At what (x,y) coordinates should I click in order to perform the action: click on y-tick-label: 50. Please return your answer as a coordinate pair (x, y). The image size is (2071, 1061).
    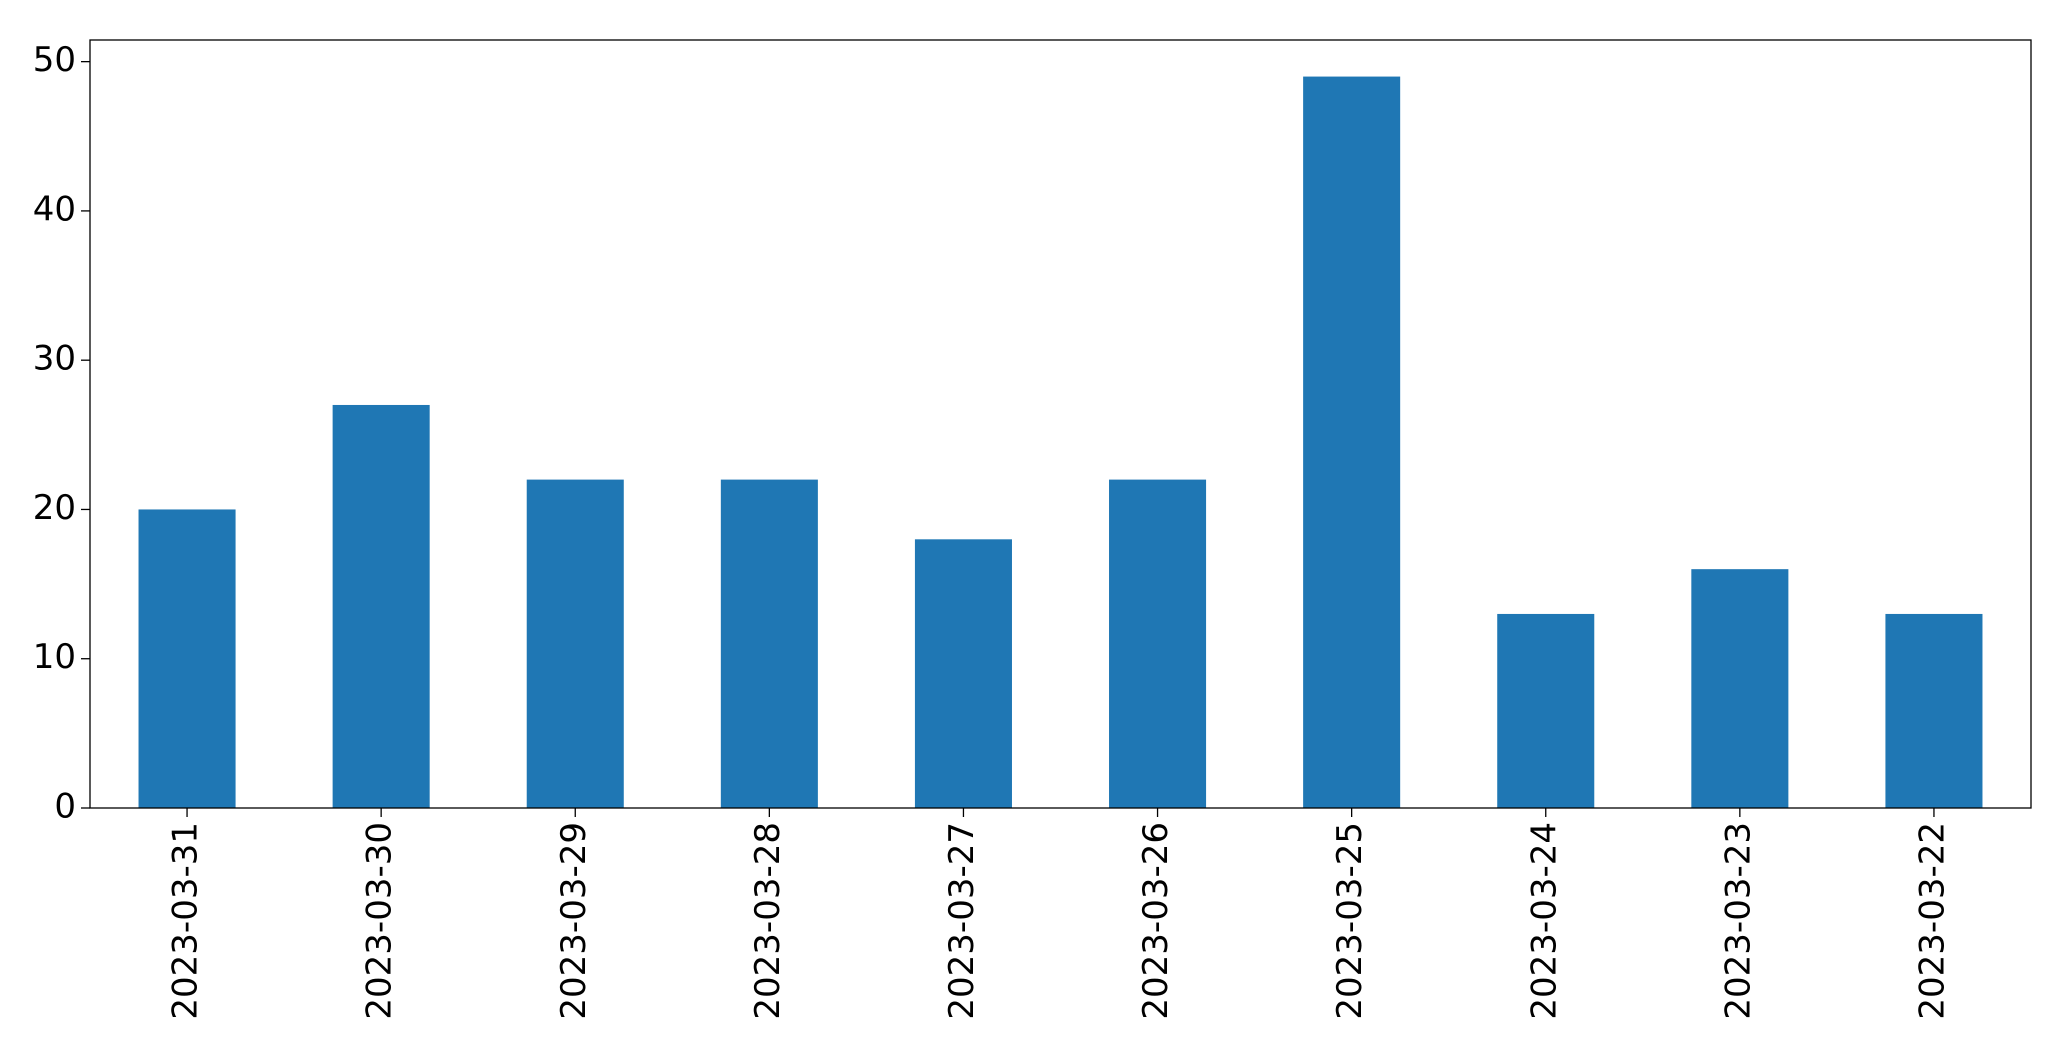
    Looking at the image, I should click on (54, 60).